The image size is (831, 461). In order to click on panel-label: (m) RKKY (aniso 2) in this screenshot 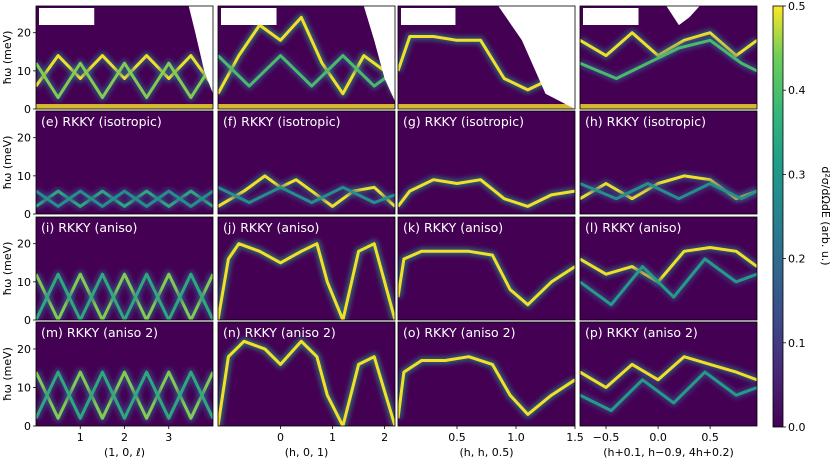, I will do `click(99, 332)`.